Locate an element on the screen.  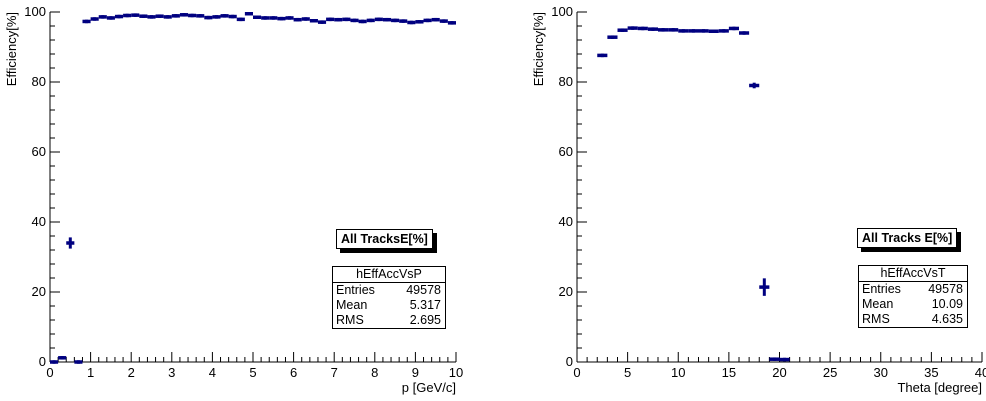
stats-value: 5.317 is located at coordinates (425, 305).